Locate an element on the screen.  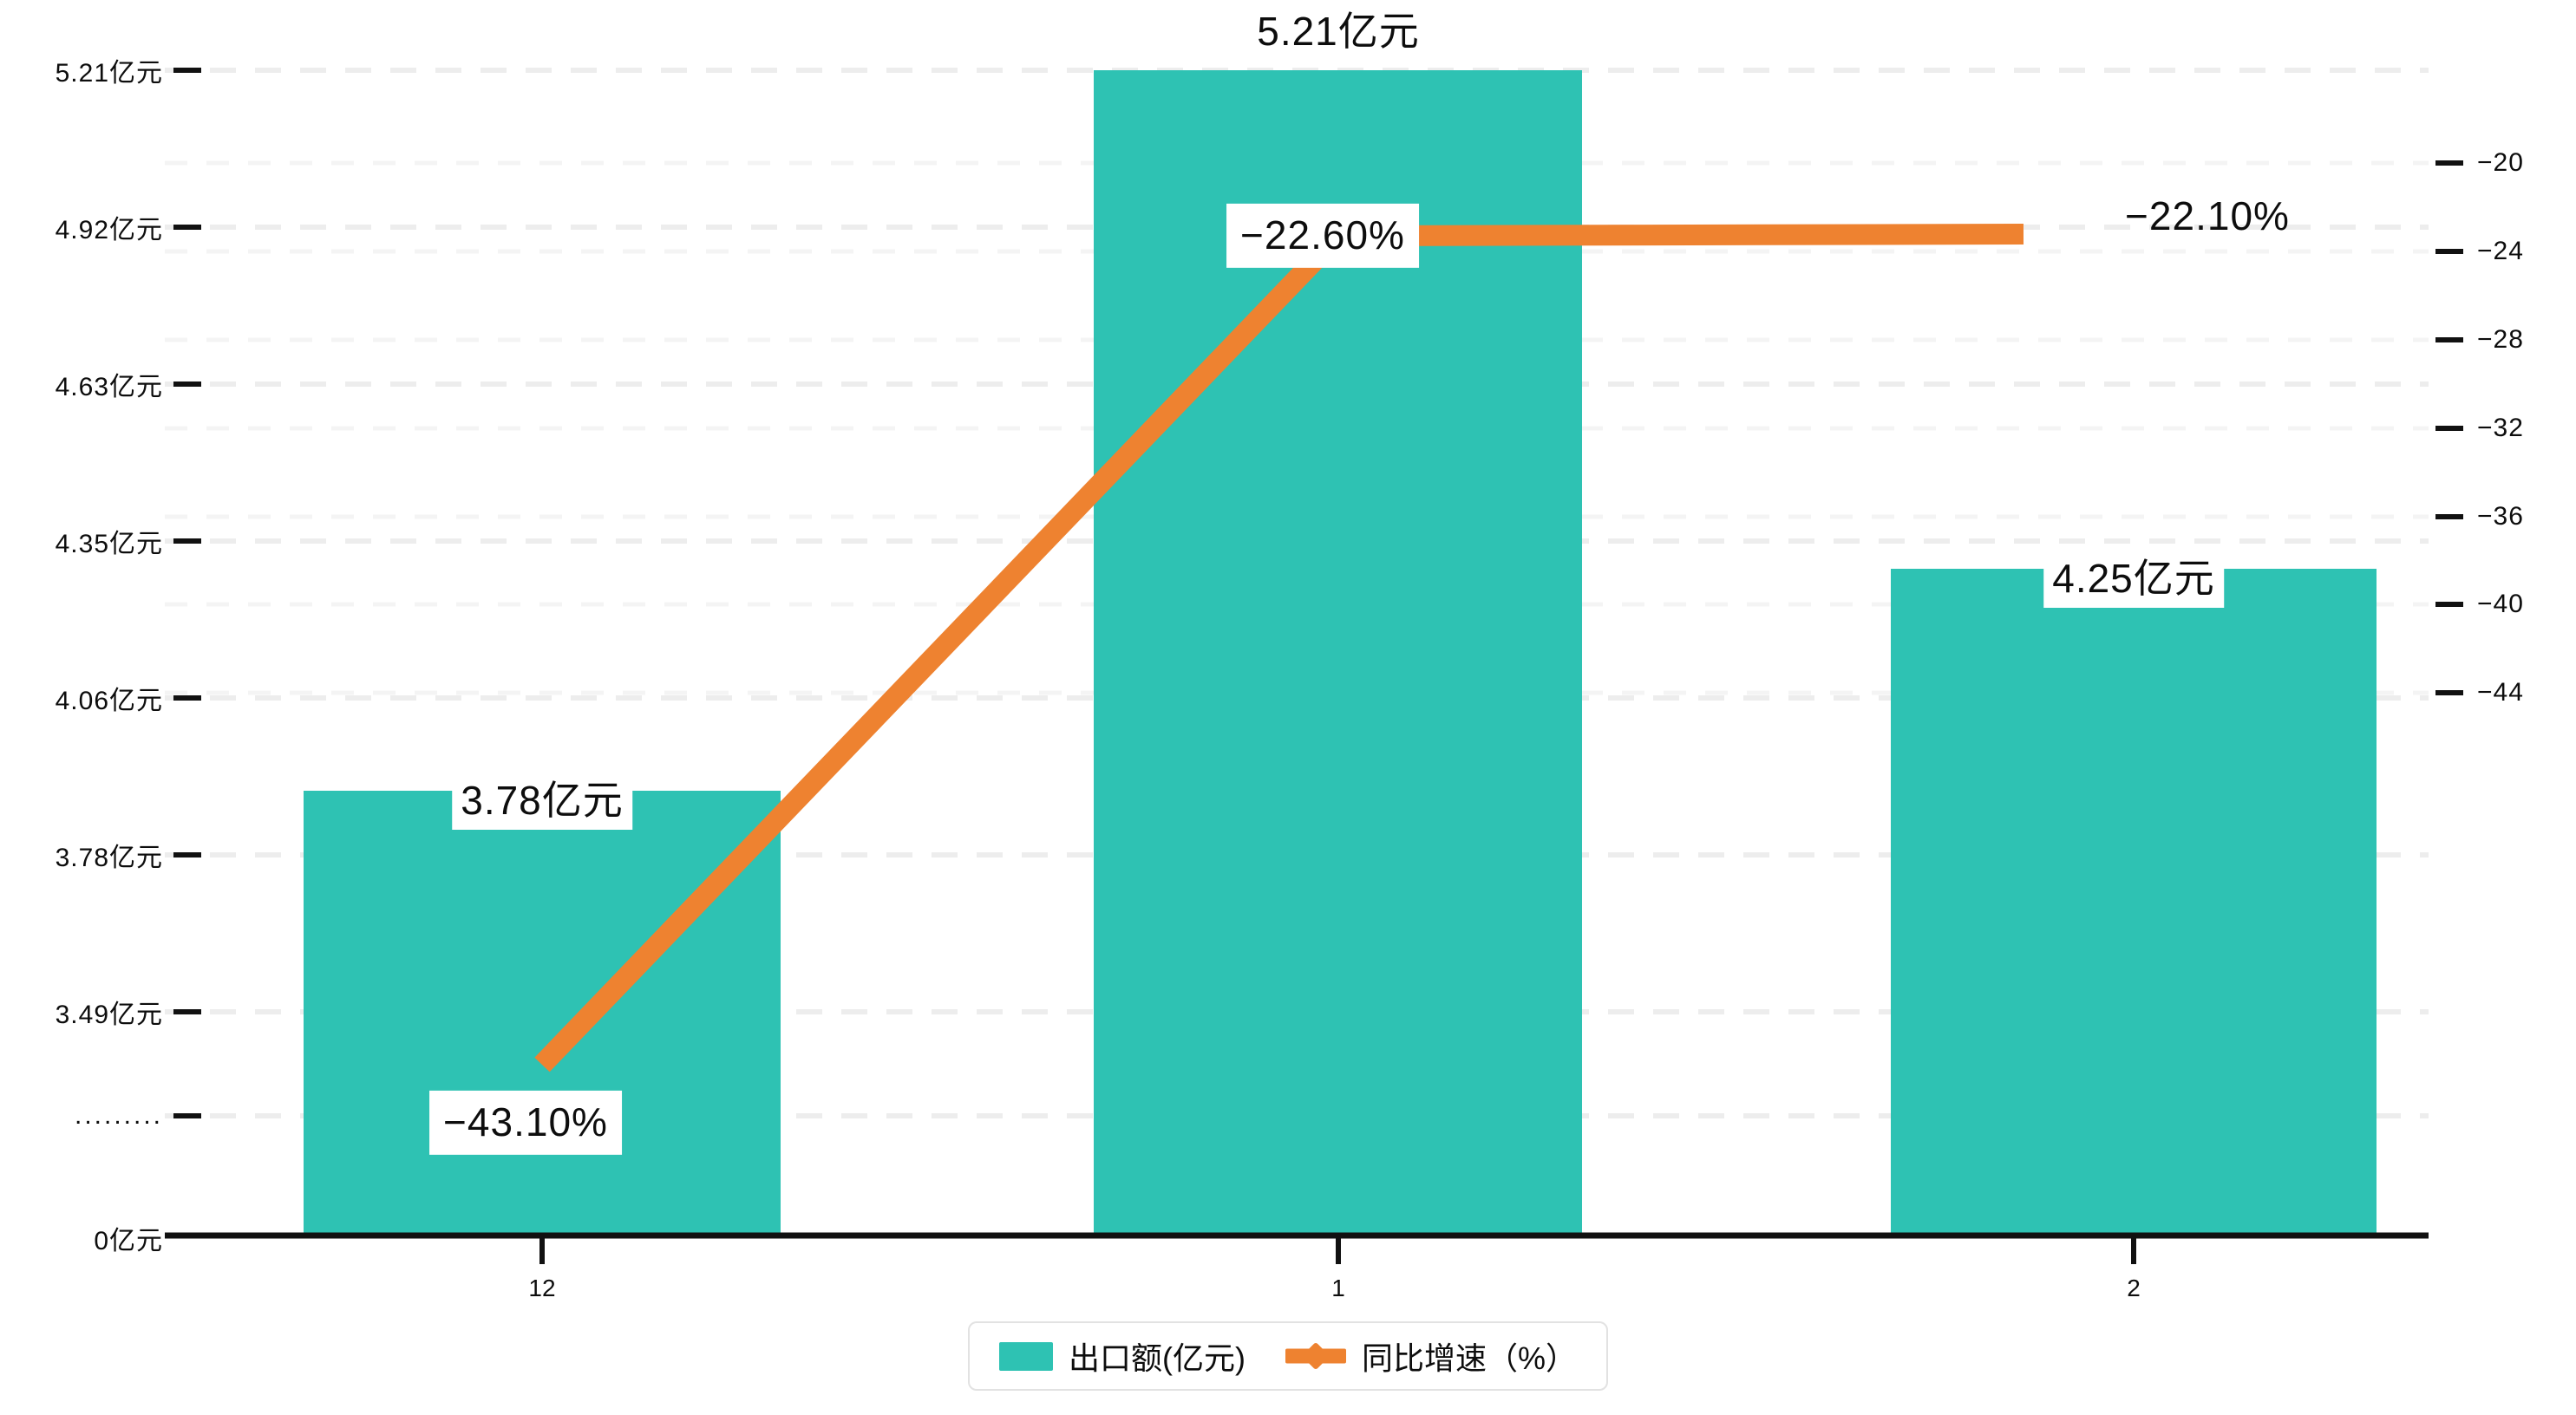
y-axis-right-tick-0: −20 is located at coordinates (2500, 162).